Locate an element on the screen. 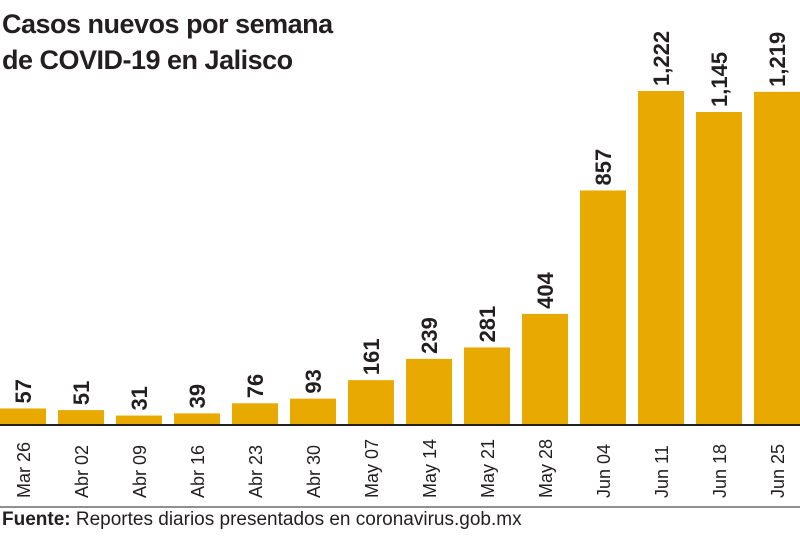 The width and height of the screenshot is (800, 539). x-tick-label: May 14 is located at coordinates (430, 468).